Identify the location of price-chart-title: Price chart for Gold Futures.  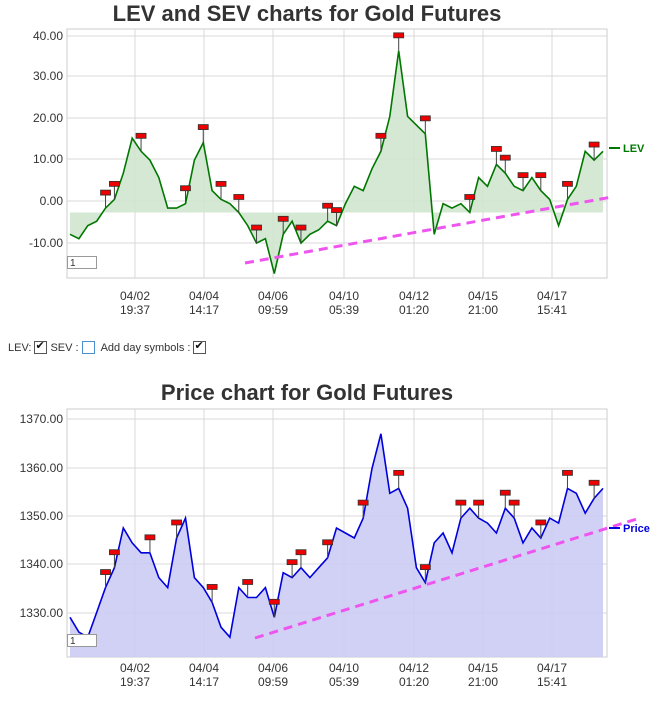
(307, 392).